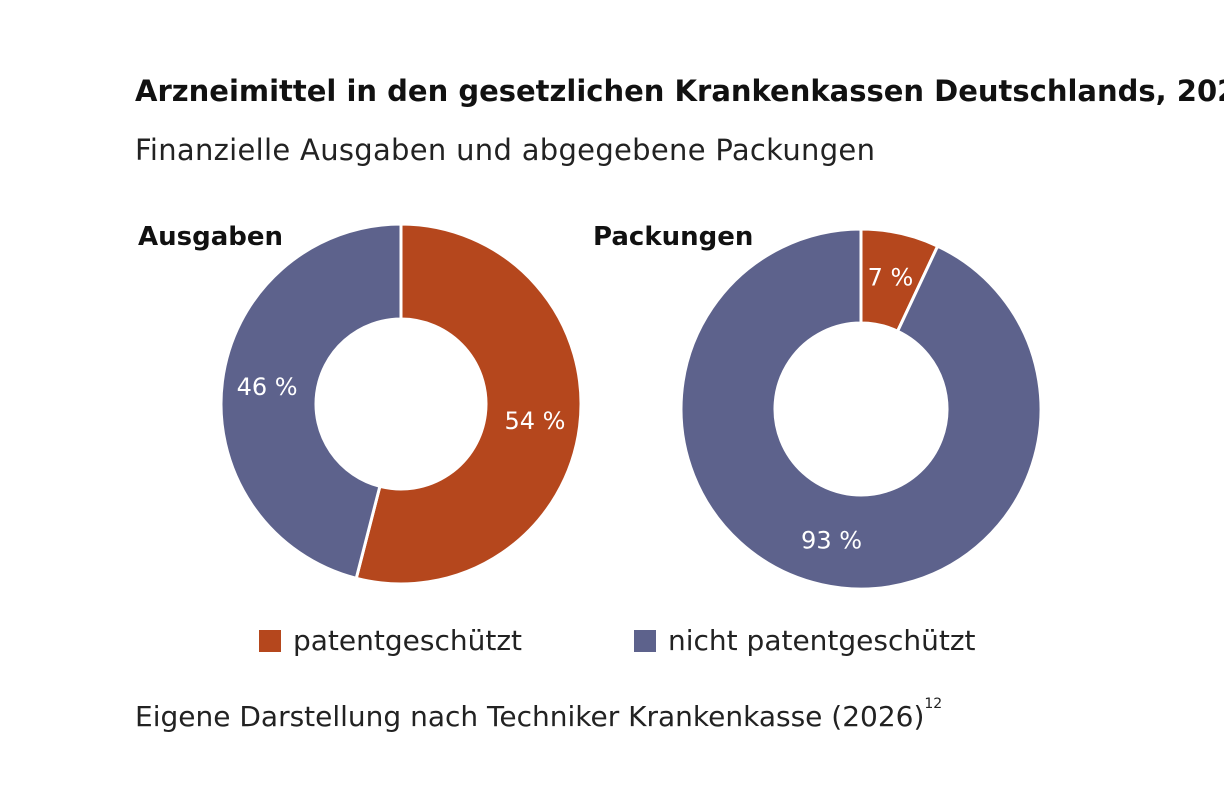 Image resolution: width=1224 pixels, height=806 pixels. I want to click on donut-title-packungen: Packungen, so click(673, 237).